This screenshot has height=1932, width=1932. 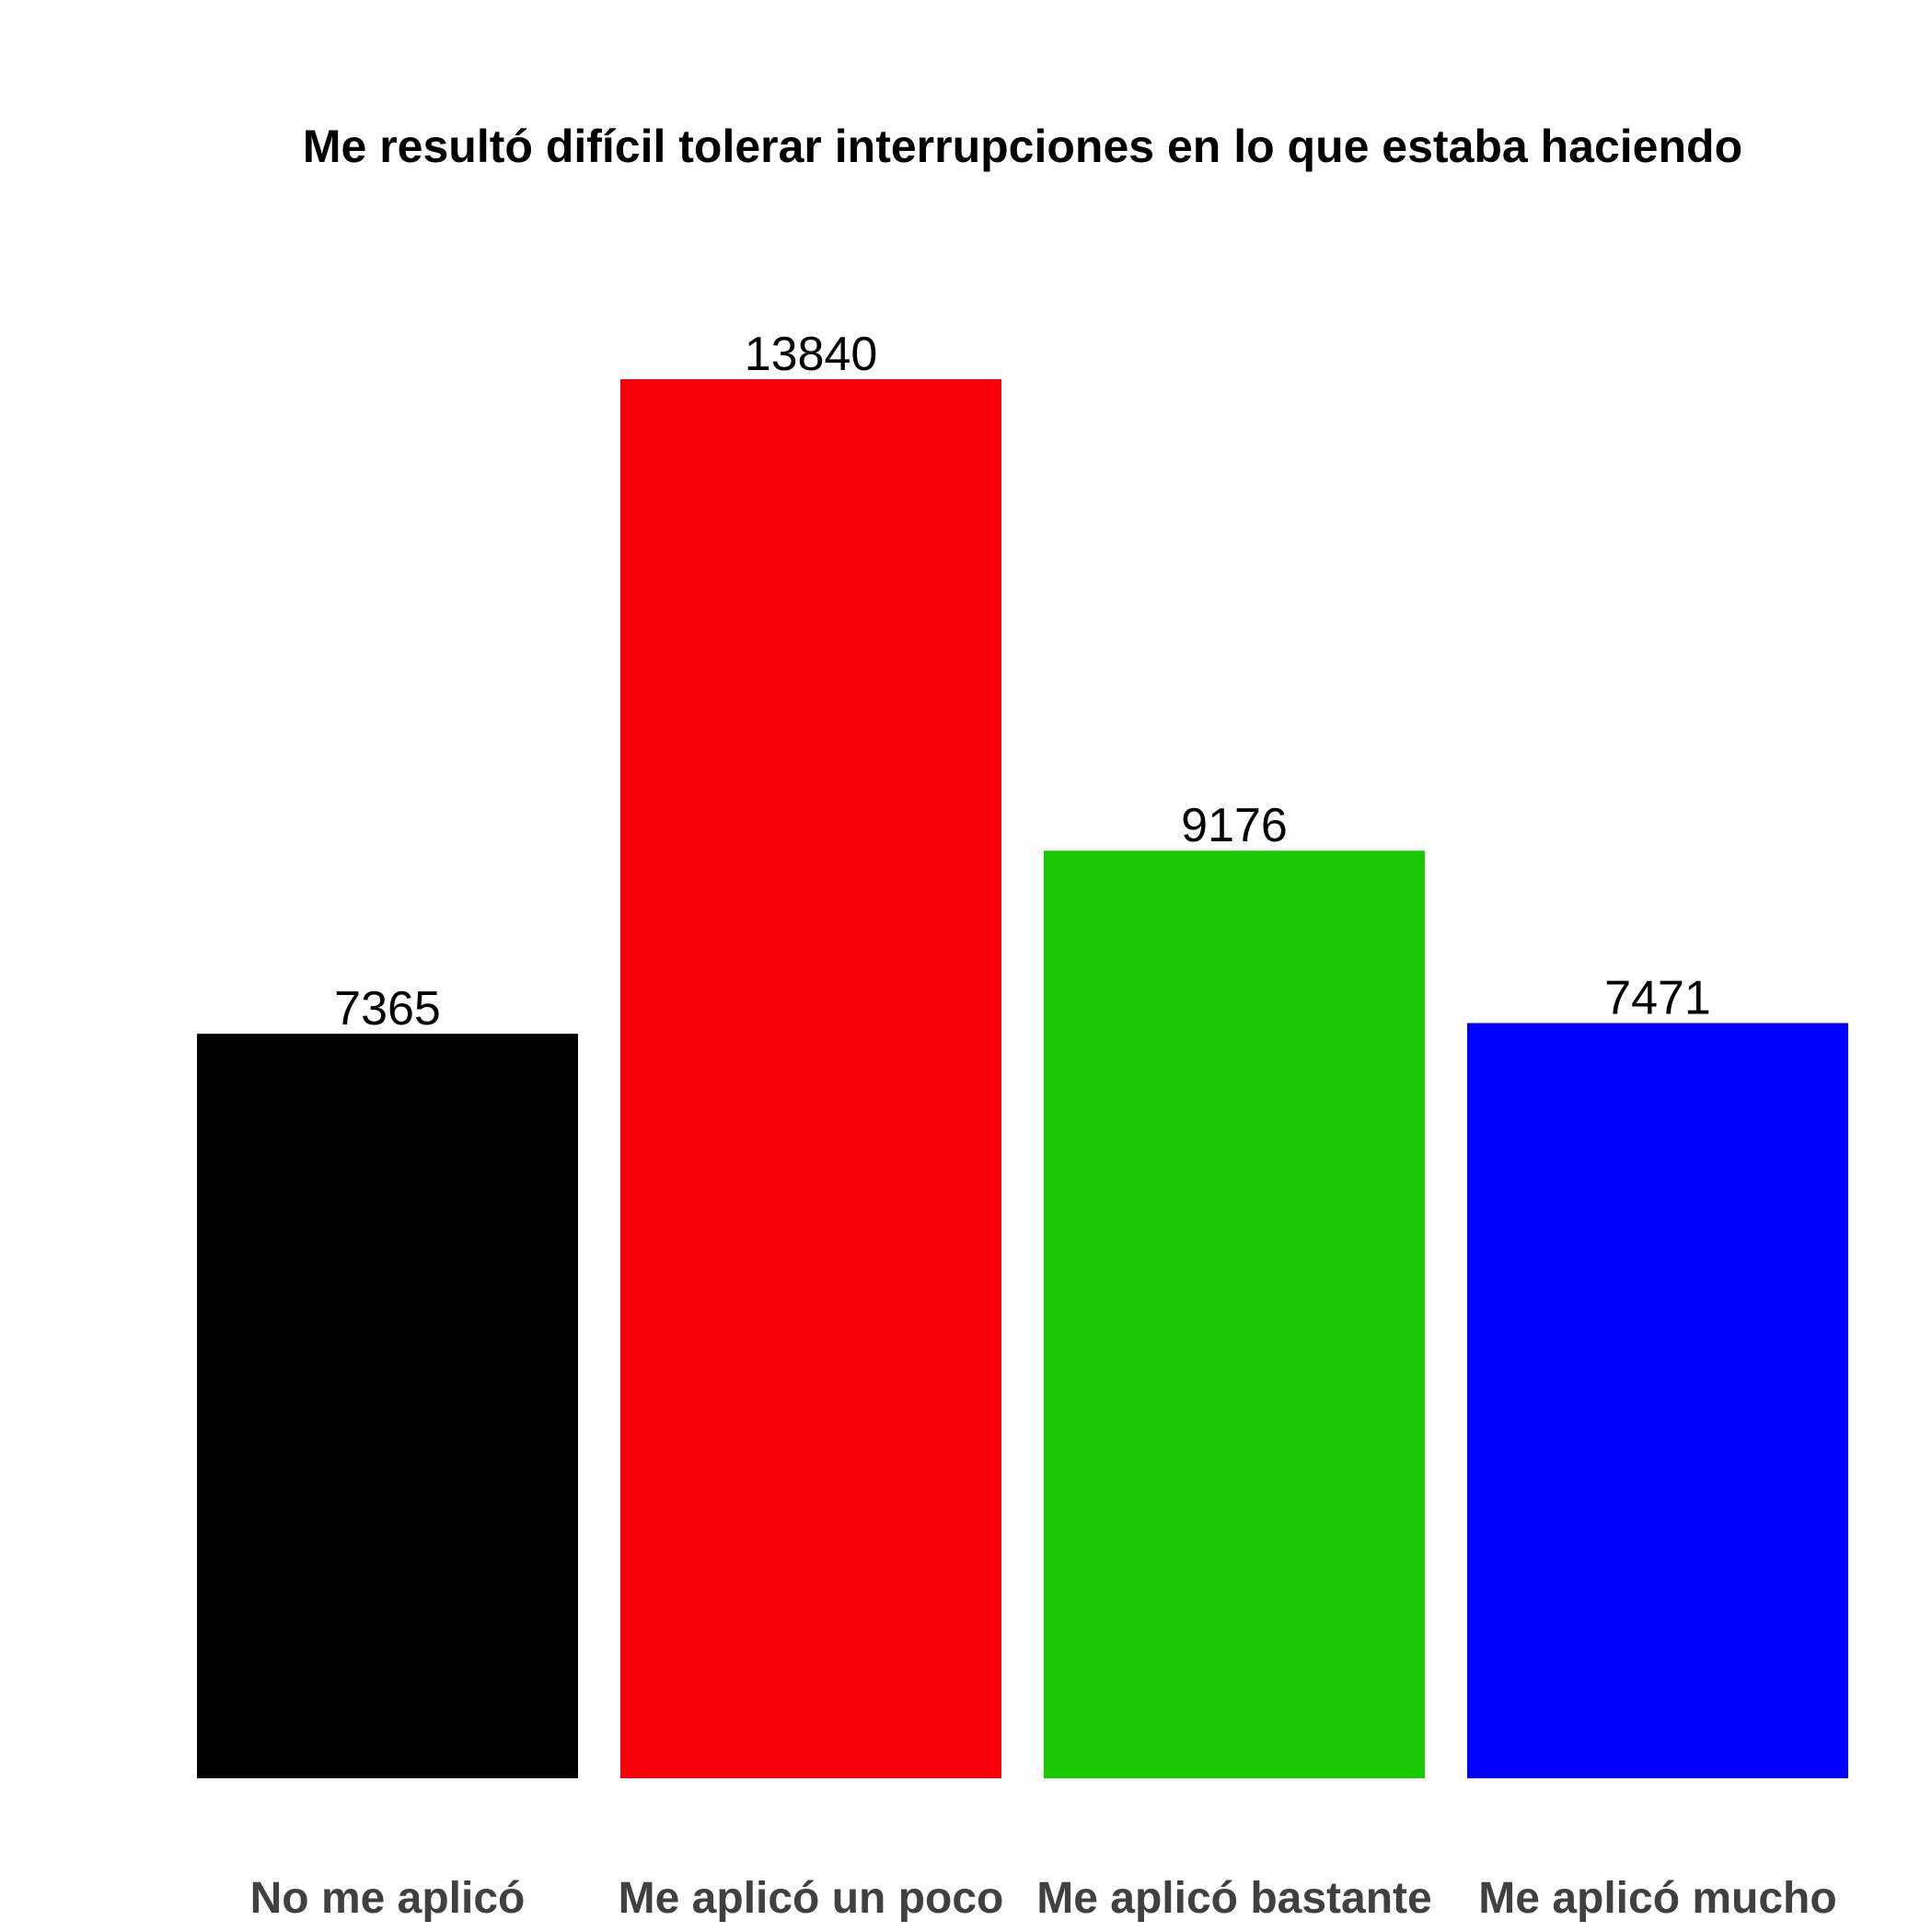 I want to click on value-label-3: 7471, so click(x=1658, y=998).